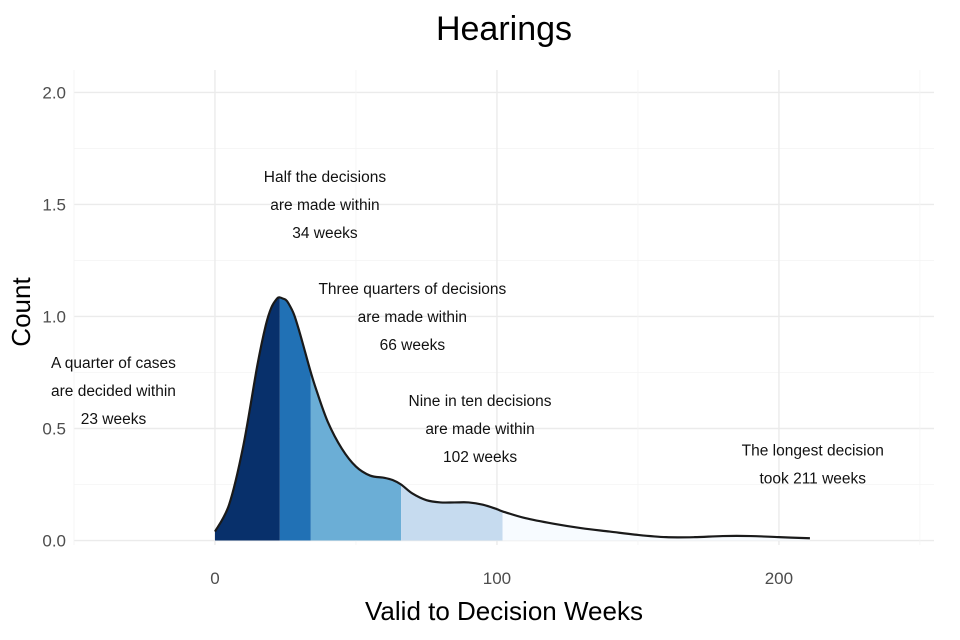 The height and width of the screenshot is (640, 960). I want to click on annotation: The longest decision took 211 weeks, so click(813, 464).